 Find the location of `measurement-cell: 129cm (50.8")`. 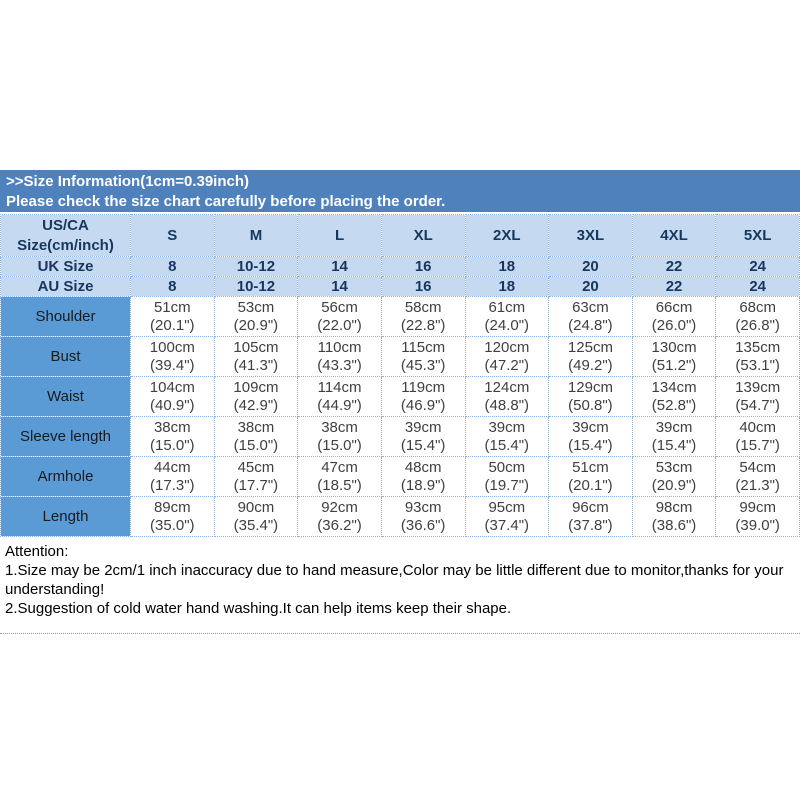

measurement-cell: 129cm (50.8") is located at coordinates (590, 396).